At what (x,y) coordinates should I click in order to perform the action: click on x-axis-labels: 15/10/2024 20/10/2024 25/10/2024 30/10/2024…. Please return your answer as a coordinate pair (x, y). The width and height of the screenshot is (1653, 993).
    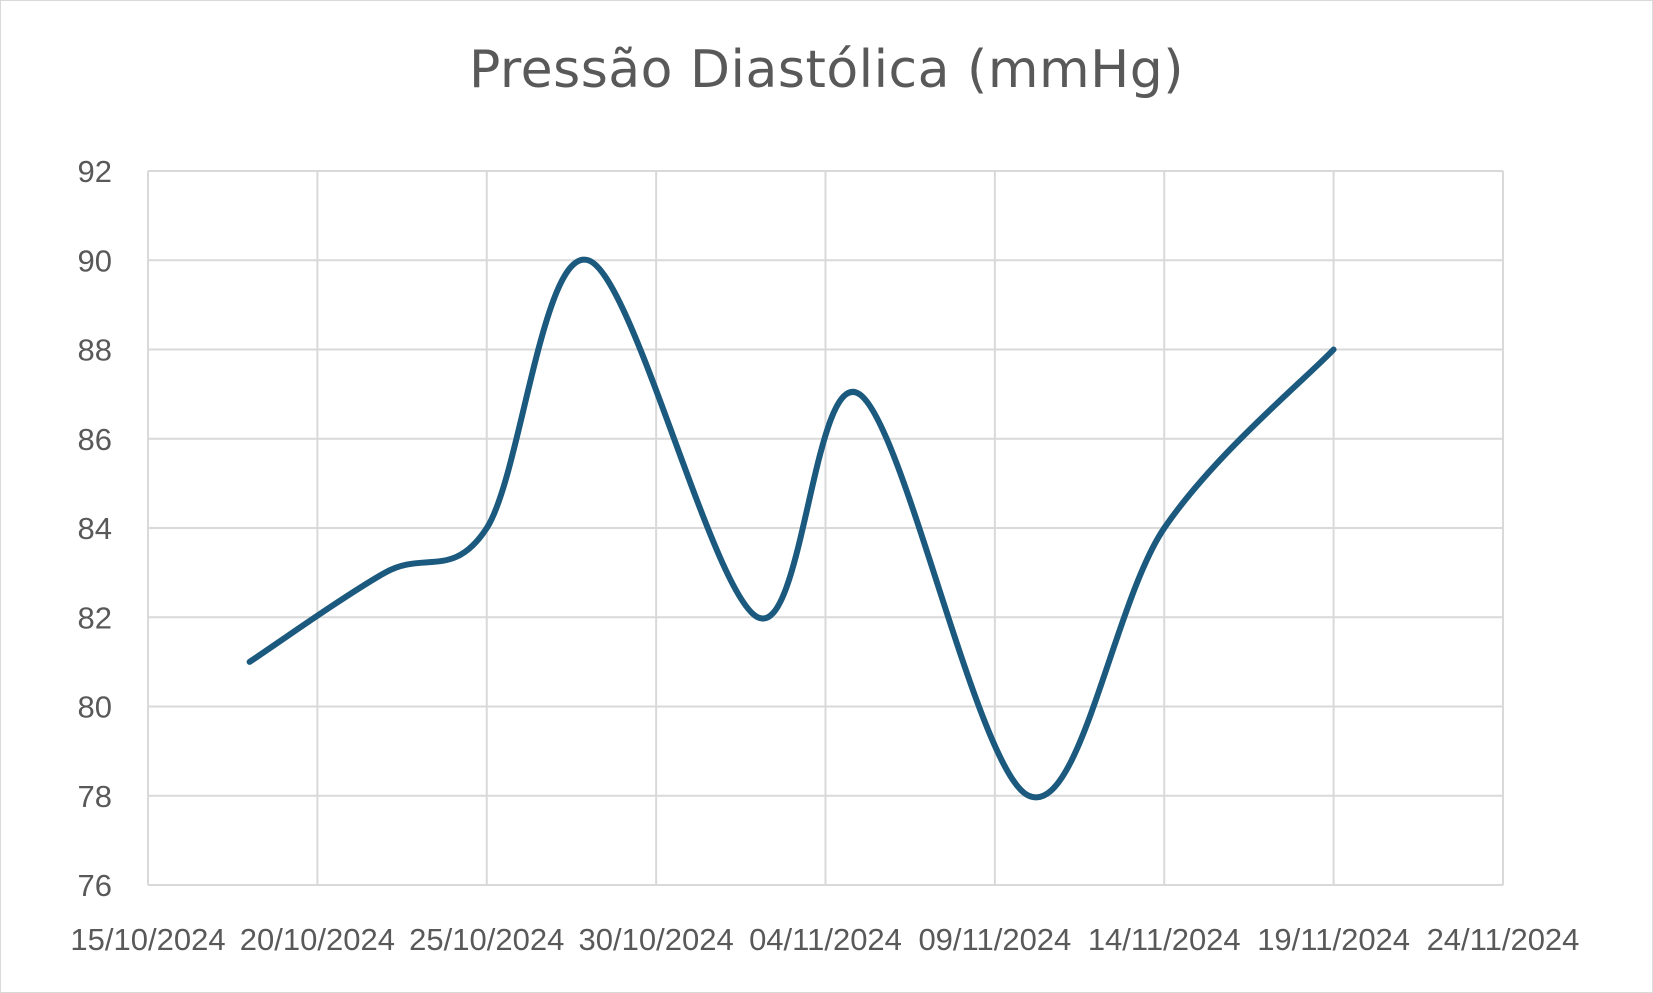
    Looking at the image, I should click on (824, 939).